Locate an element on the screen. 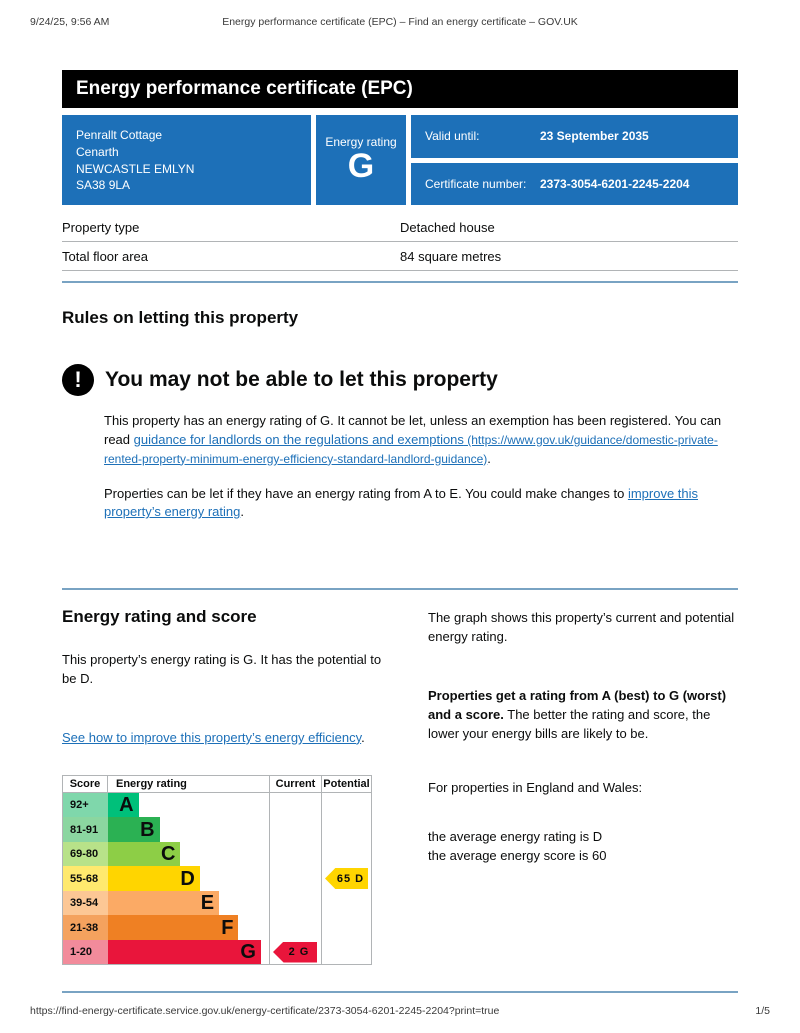 This screenshot has width=800, height=1033. band-a-score: 92+ is located at coordinates (85, 805).